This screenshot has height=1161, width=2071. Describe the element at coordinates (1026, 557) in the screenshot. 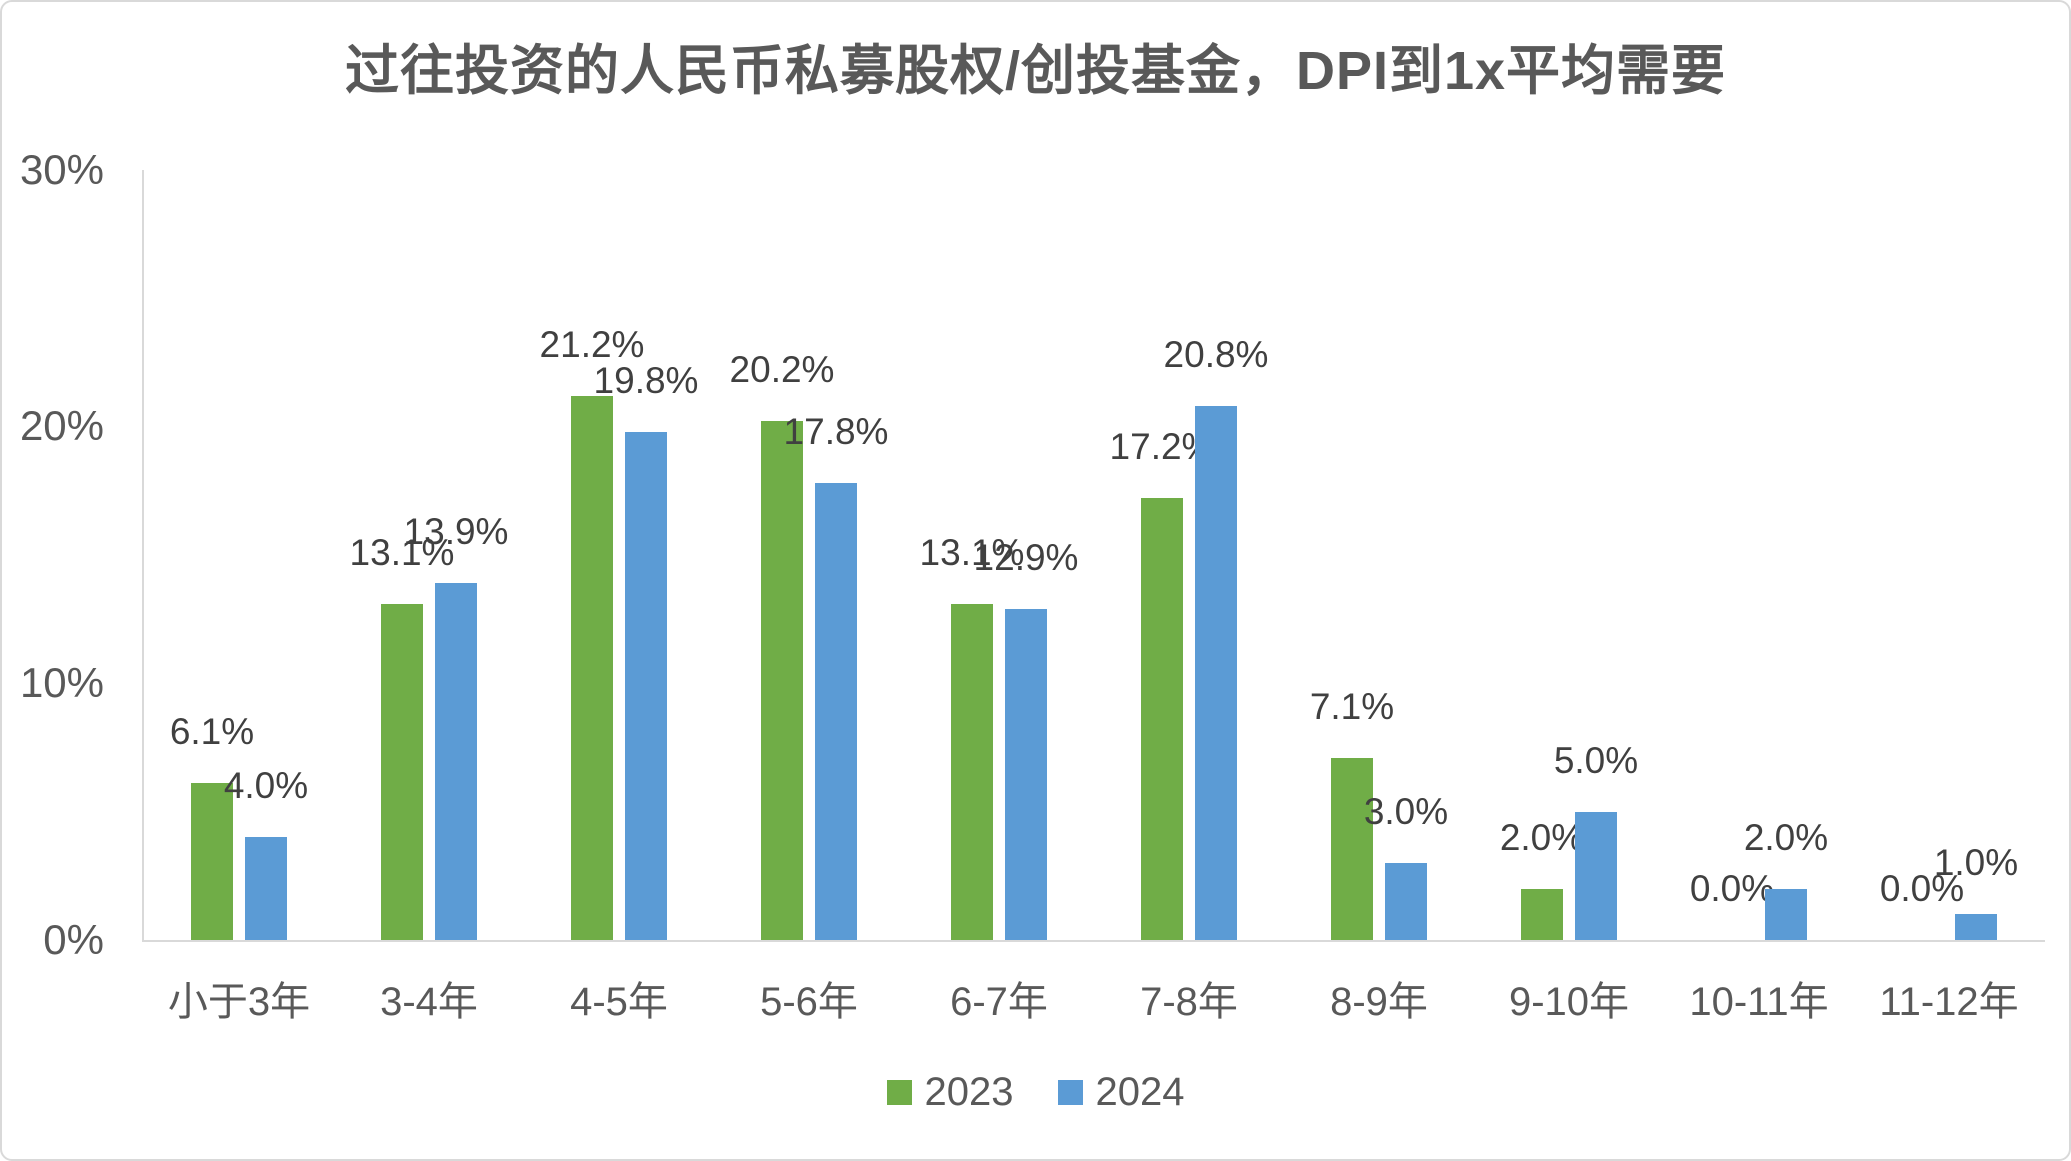

I see `data-label-2024: 12.9%` at that location.